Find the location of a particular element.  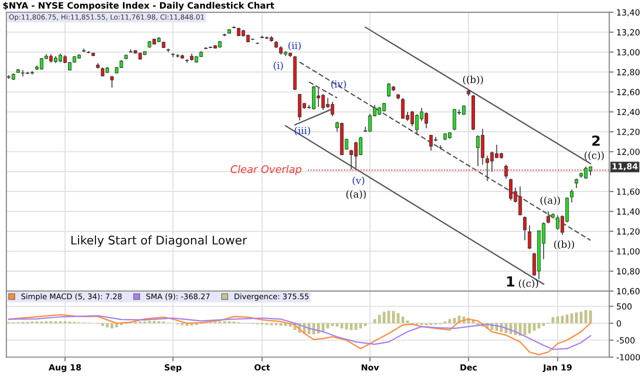

x-tick-label: Sep is located at coordinates (173, 368).